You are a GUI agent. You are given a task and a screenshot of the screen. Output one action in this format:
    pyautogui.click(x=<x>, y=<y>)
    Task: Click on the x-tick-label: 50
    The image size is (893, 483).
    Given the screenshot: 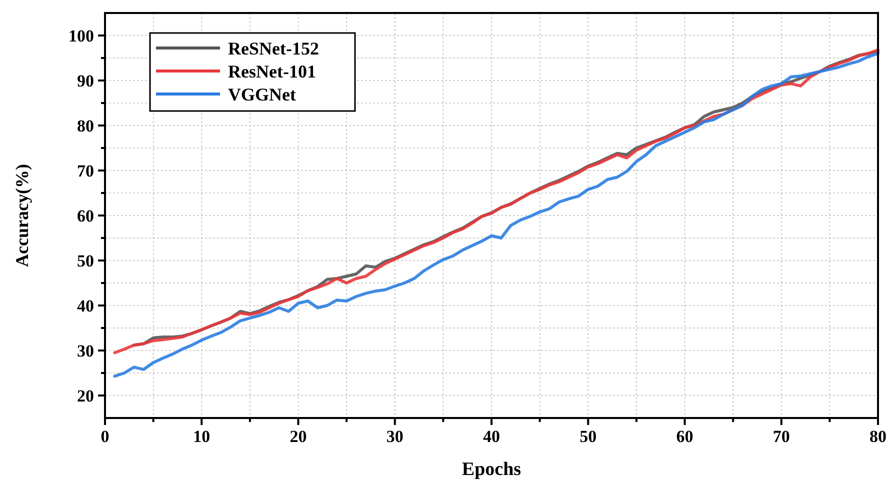 What is the action you would take?
    pyautogui.click(x=588, y=436)
    